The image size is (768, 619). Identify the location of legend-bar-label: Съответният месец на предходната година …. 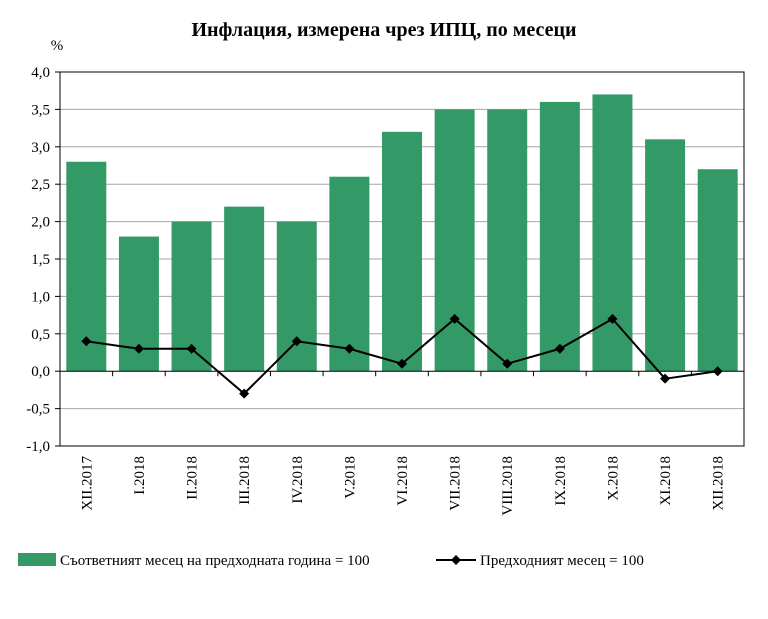
(215, 561).